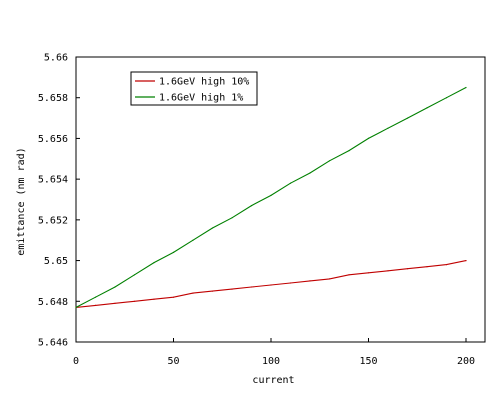 The width and height of the screenshot is (500, 400). Describe the element at coordinates (201, 98) in the screenshot. I see `legend-label-2: 1.6GeV high 1%` at that location.